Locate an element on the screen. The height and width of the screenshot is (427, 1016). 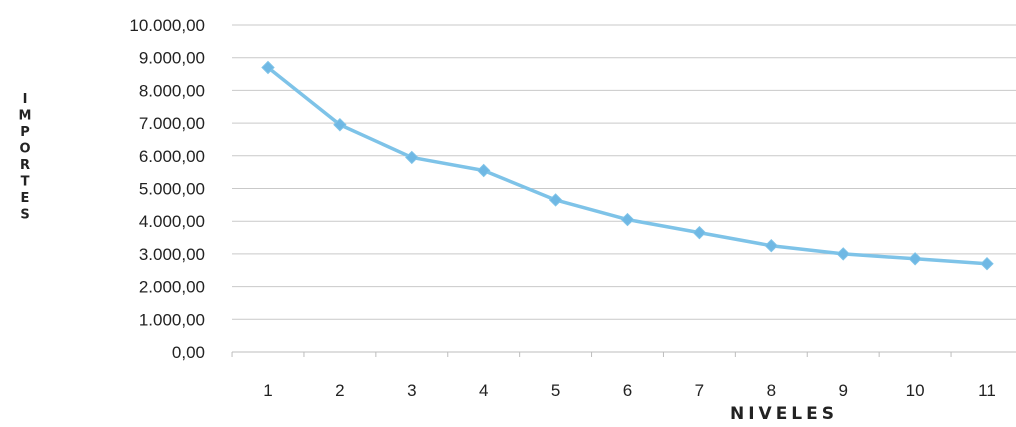
x-tick-label: 4 is located at coordinates (483, 390).